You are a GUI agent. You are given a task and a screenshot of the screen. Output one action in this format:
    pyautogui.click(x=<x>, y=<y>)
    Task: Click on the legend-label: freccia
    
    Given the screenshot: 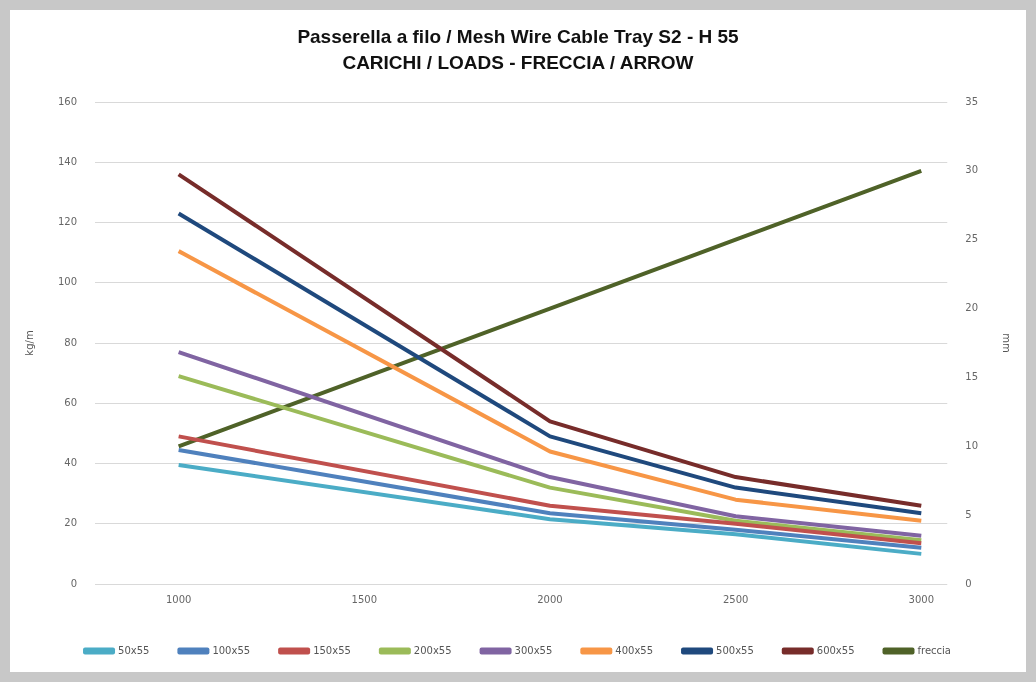 What is the action you would take?
    pyautogui.click(x=934, y=650)
    